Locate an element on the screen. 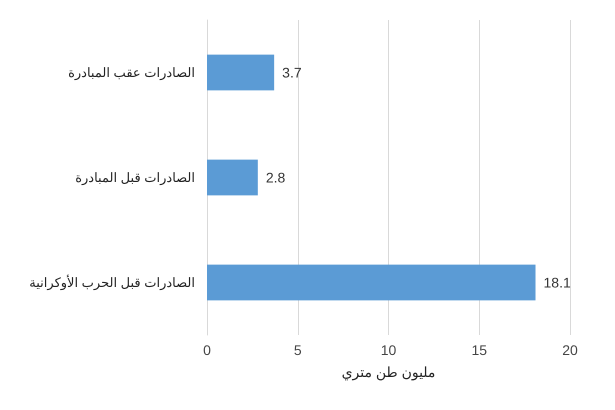  y-tick-label: الصادرات قبل المبادرة is located at coordinates (135, 178).